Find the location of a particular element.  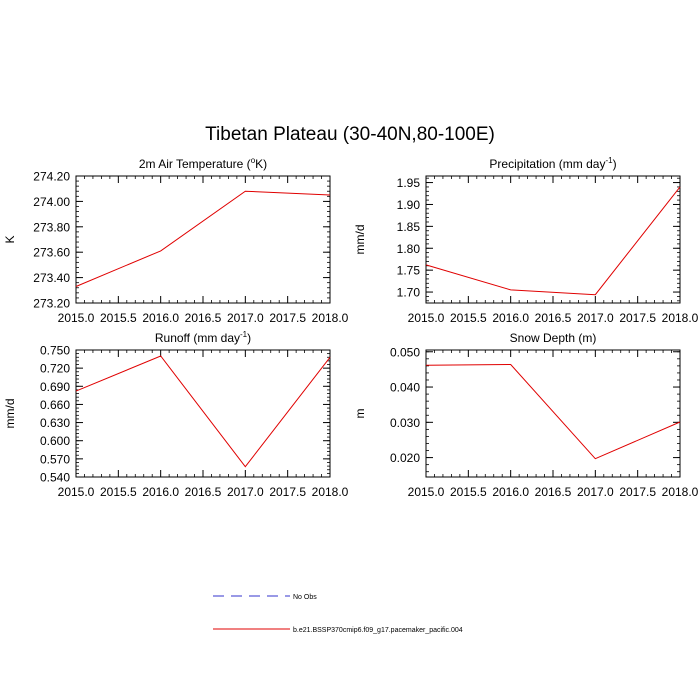

panel-title: Snow Depth (m) is located at coordinates (553, 338).